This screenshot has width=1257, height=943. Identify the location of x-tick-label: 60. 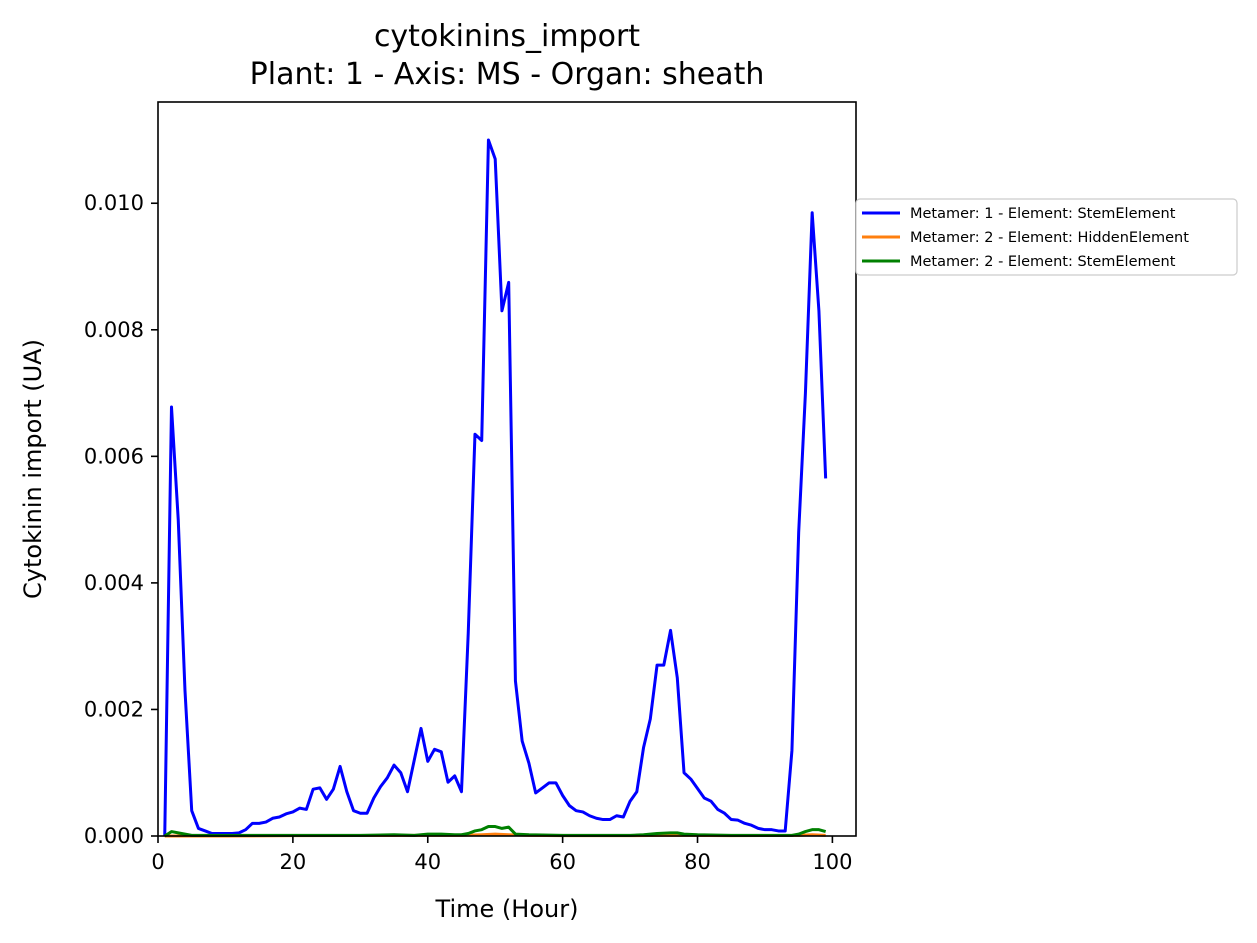
(562, 862).